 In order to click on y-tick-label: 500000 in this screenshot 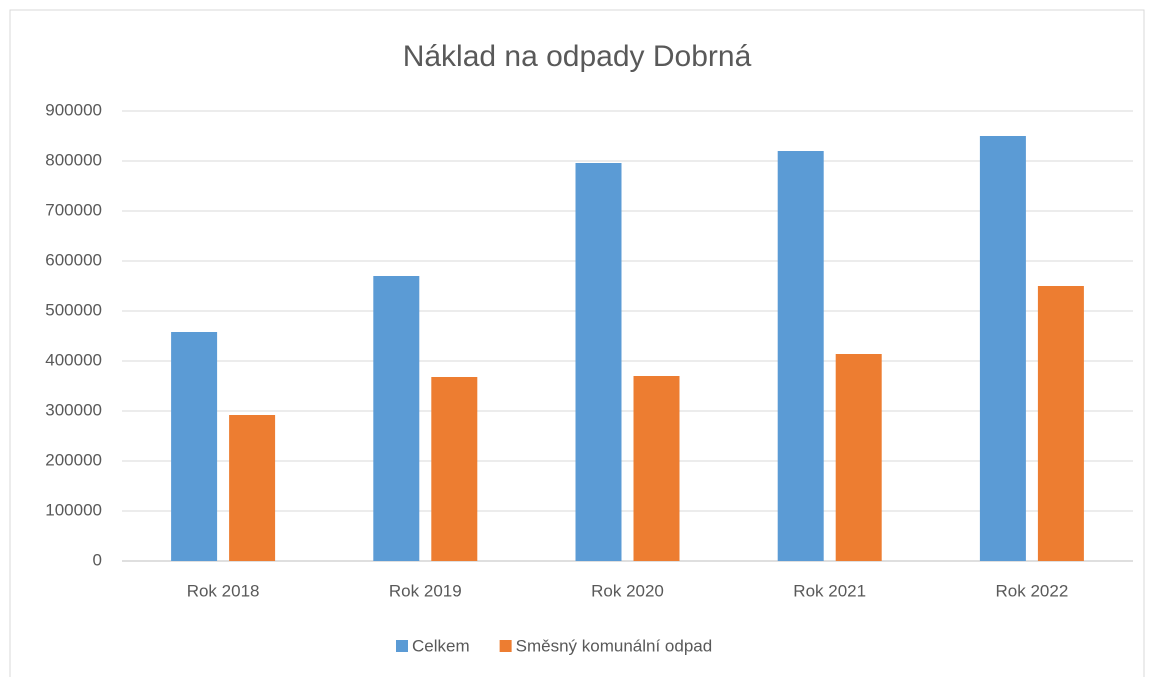, I will do `click(73, 309)`.